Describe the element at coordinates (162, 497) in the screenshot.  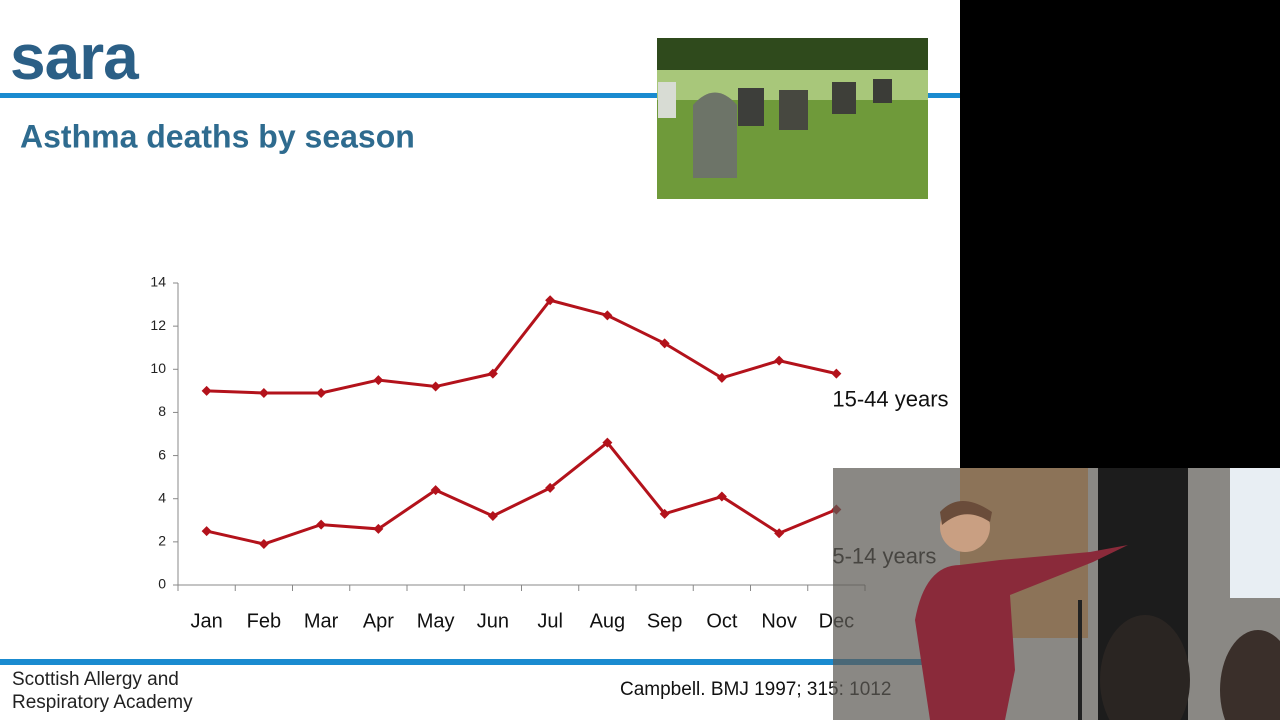
I see `y-tick-label: 4` at that location.